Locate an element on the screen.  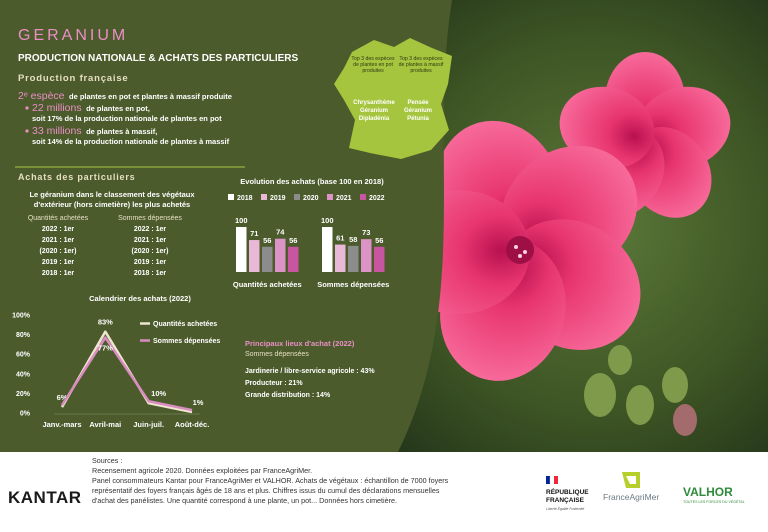
value-label: 83% is located at coordinates (105, 322).